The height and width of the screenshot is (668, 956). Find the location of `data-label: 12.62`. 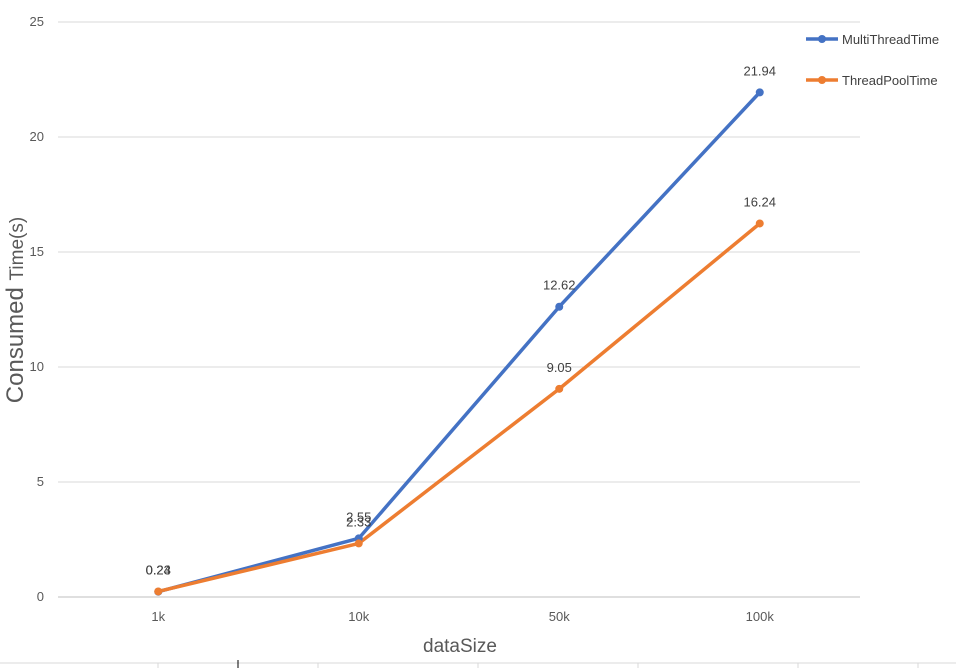

data-label: 12.62 is located at coordinates (559, 285).